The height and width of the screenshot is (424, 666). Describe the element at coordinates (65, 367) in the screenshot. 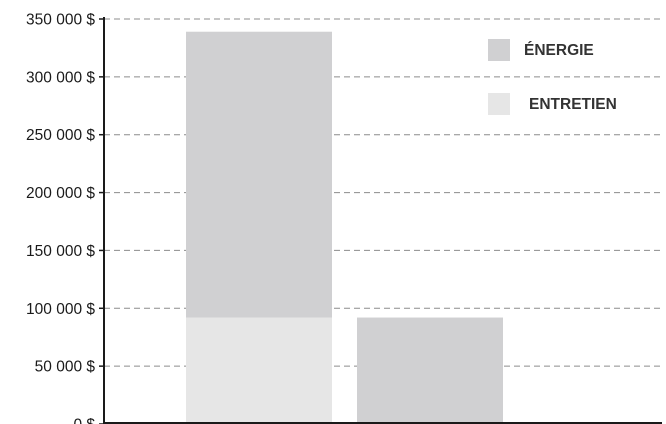

I see `y-tick-label: 50 000 $` at that location.